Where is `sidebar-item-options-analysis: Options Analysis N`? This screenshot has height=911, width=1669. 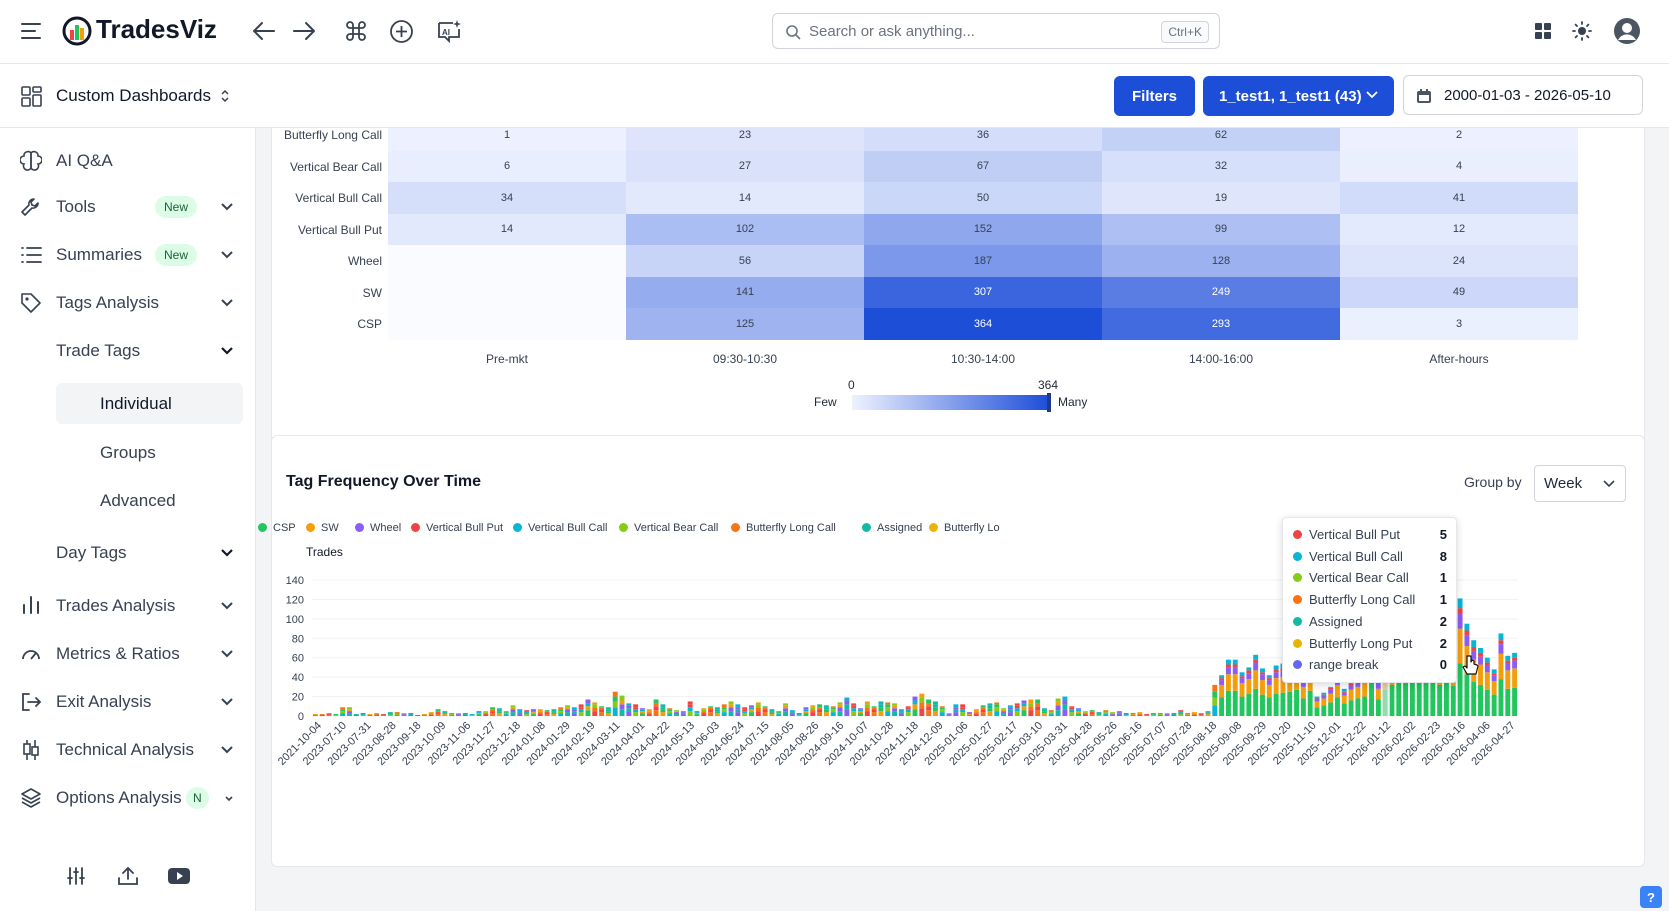
sidebar-item-options-analysis: Options Analysis N is located at coordinates (128, 798).